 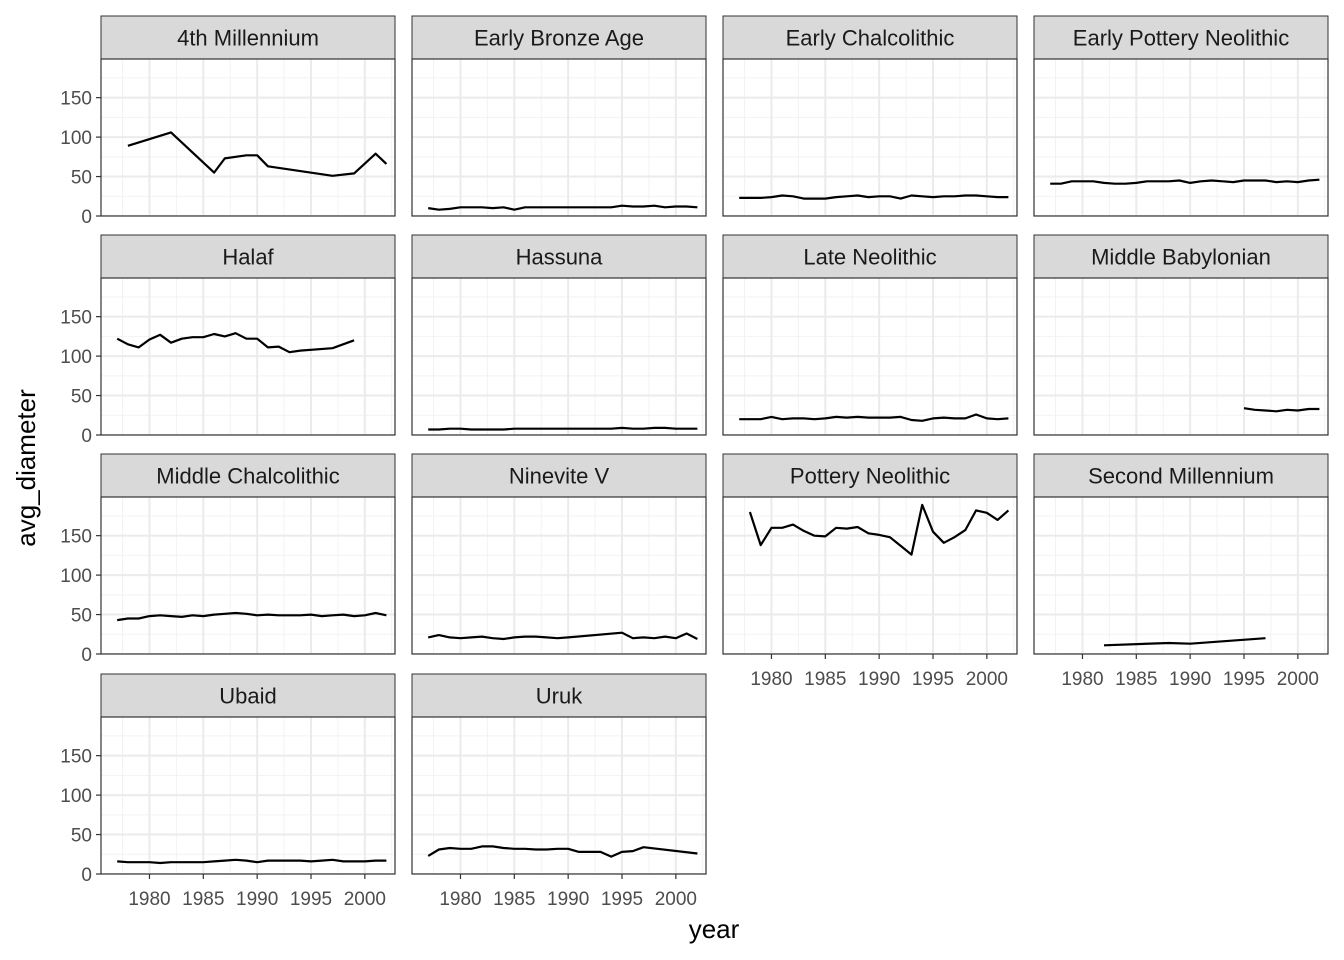 I want to click on facet-strip-label: Middle Chalcolithic, so click(x=247, y=476).